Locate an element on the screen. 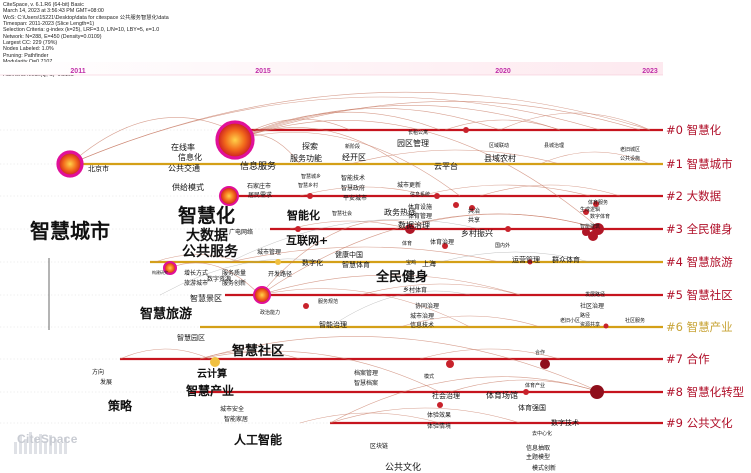  keyword-label: 数字资源 is located at coordinates (219, 279).